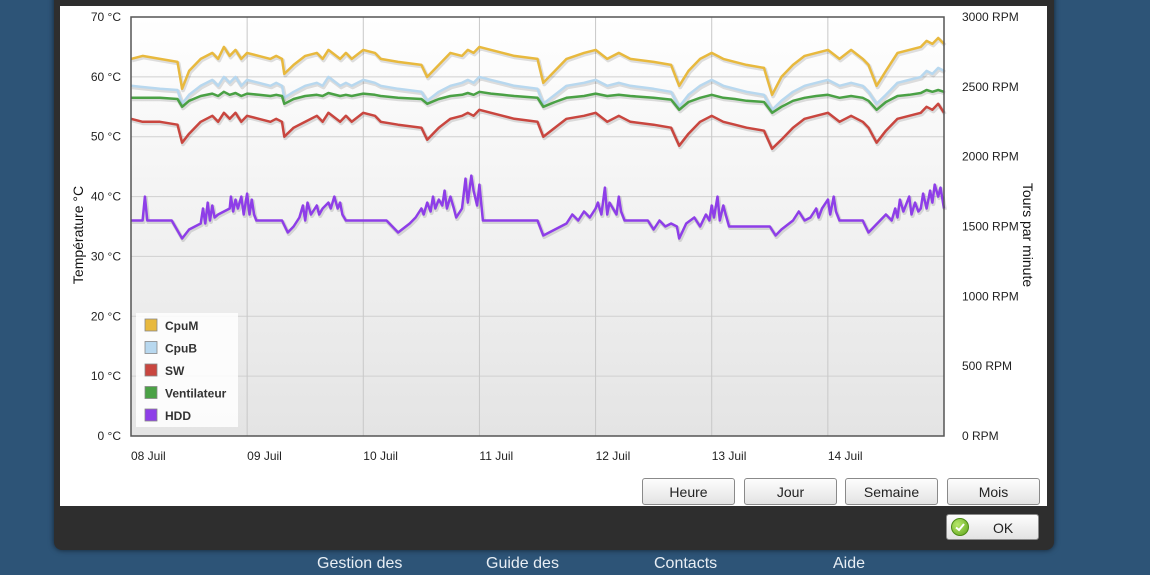  I want to click on y-right-tick-label: 0 RPM, so click(980, 436).